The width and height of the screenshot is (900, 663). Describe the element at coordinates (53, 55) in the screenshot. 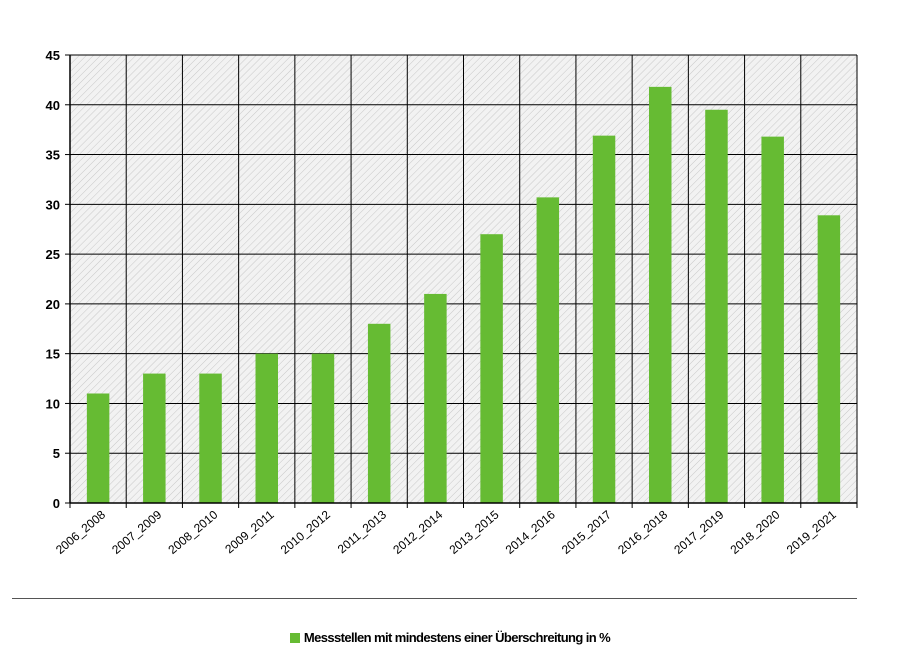

I see `y-tick-label: 45` at that location.